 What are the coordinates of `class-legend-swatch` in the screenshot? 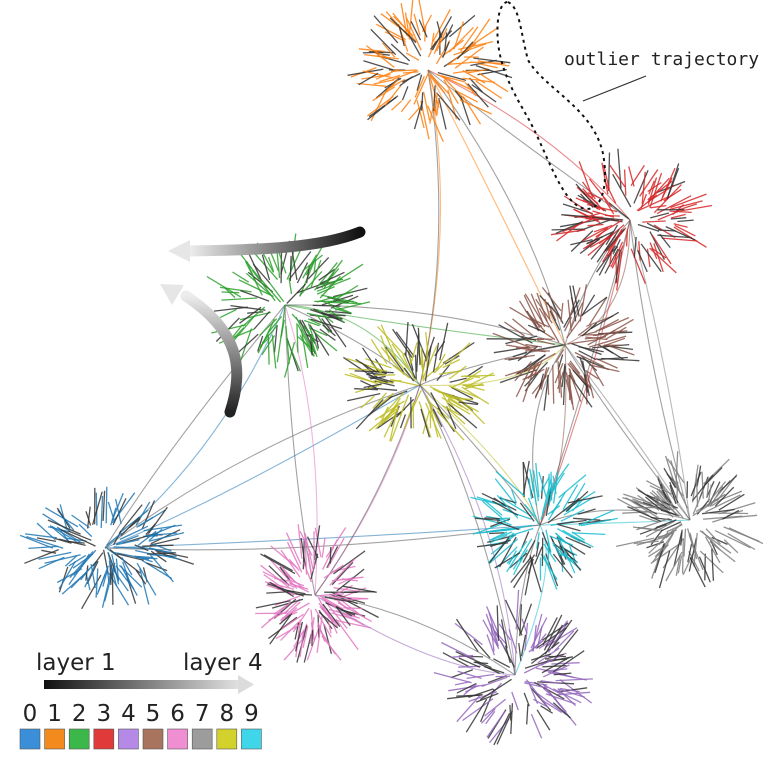 It's located at (251, 739).